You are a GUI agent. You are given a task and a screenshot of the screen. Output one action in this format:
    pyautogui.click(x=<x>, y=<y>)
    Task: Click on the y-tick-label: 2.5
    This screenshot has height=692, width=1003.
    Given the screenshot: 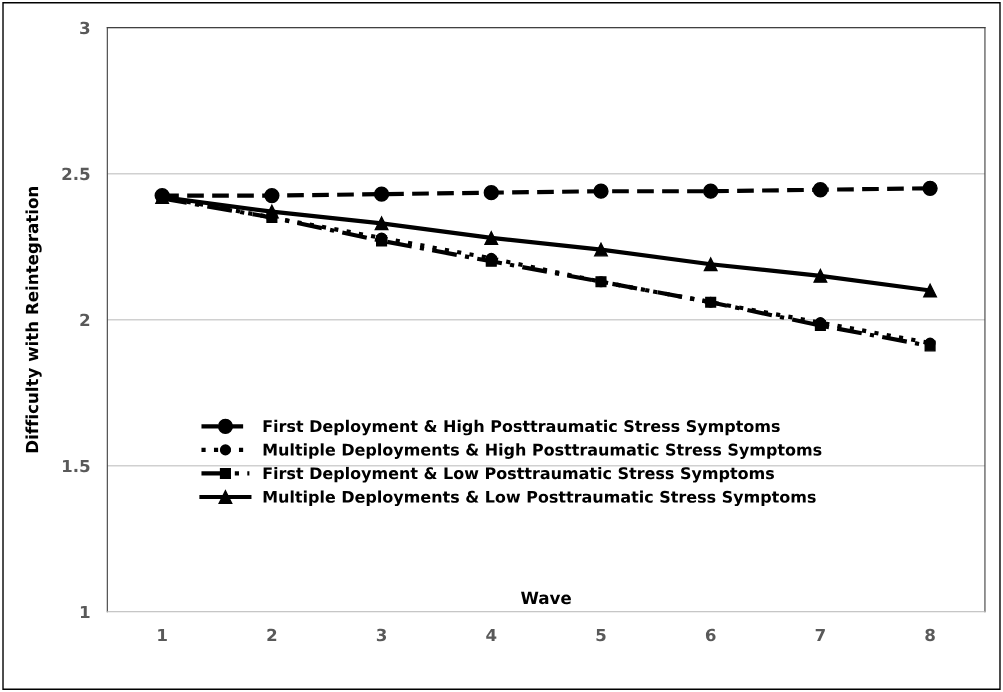 What is the action you would take?
    pyautogui.click(x=76, y=174)
    